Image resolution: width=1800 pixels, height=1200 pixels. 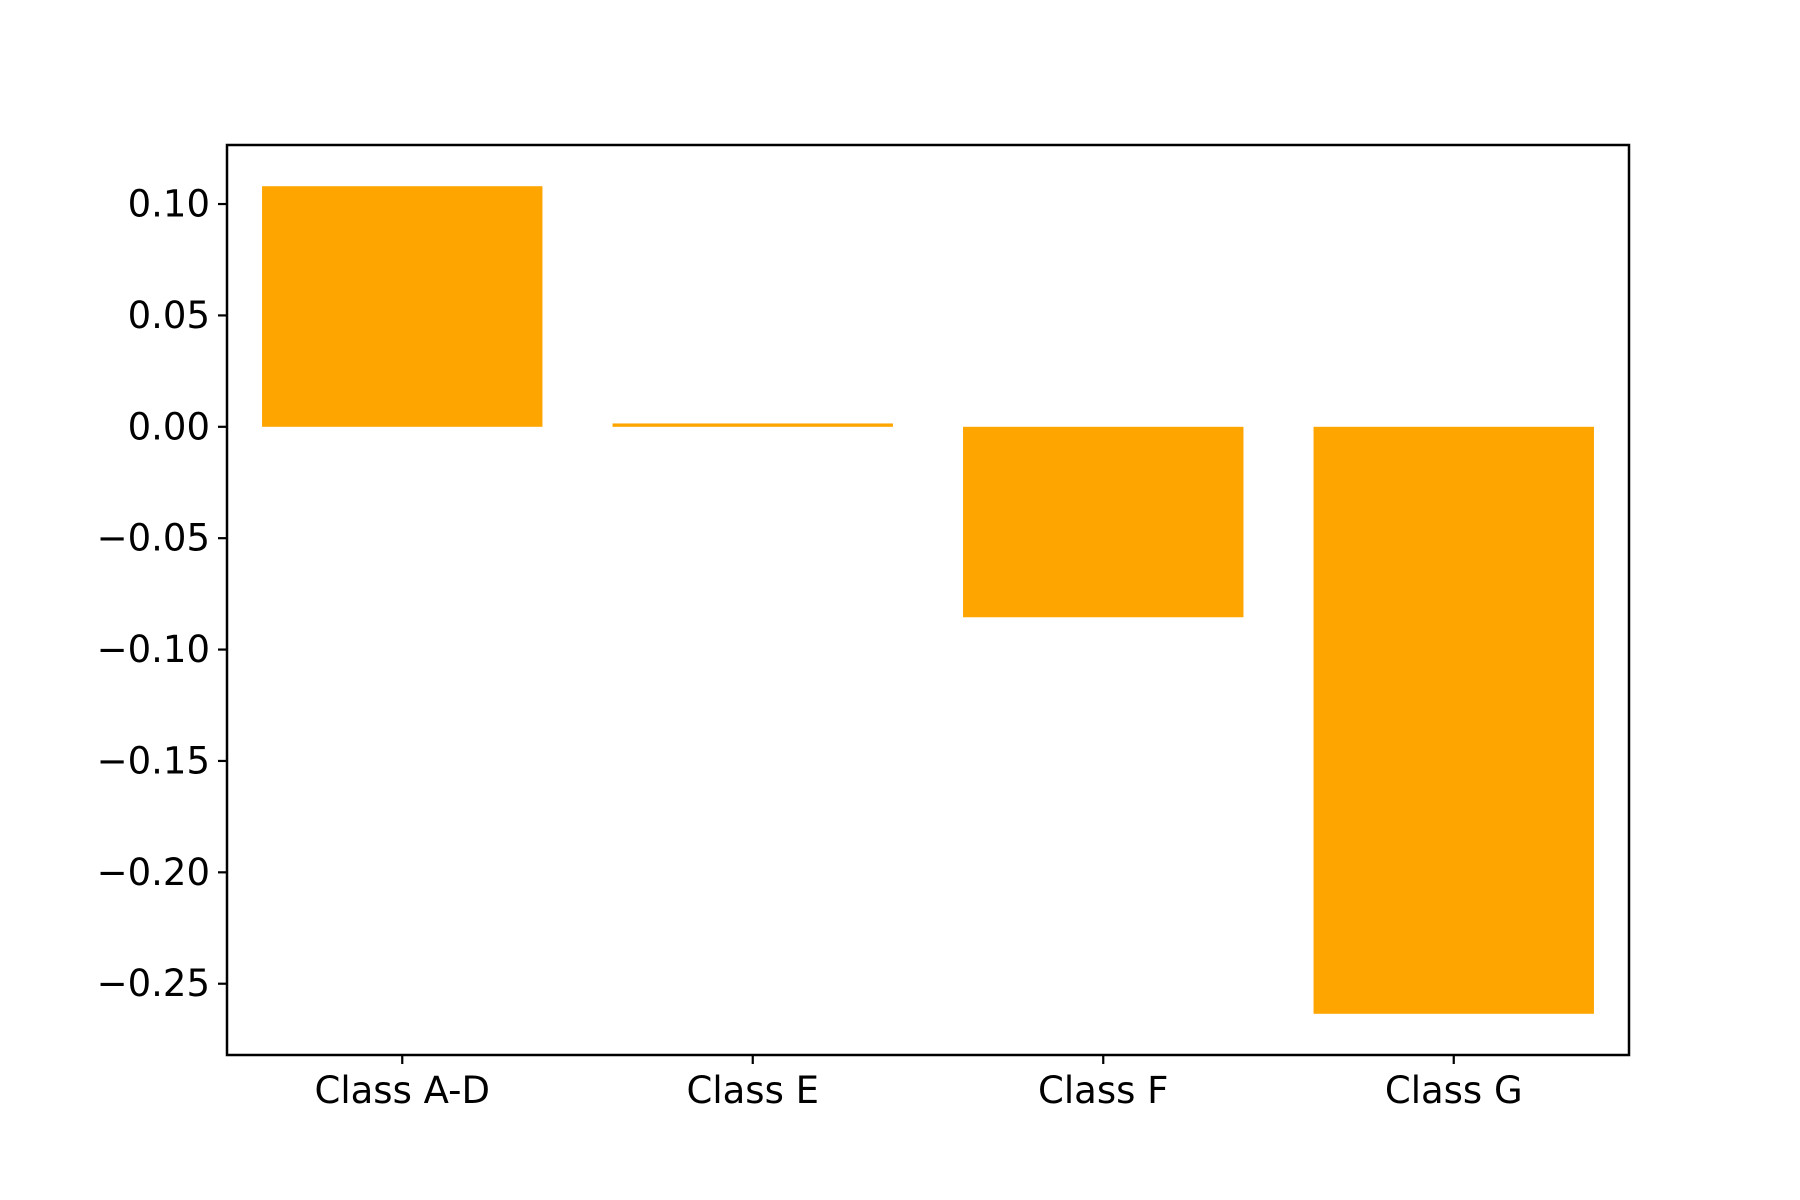 What do you see at coordinates (1103, 522) in the screenshot?
I see `bar-class-f` at bounding box center [1103, 522].